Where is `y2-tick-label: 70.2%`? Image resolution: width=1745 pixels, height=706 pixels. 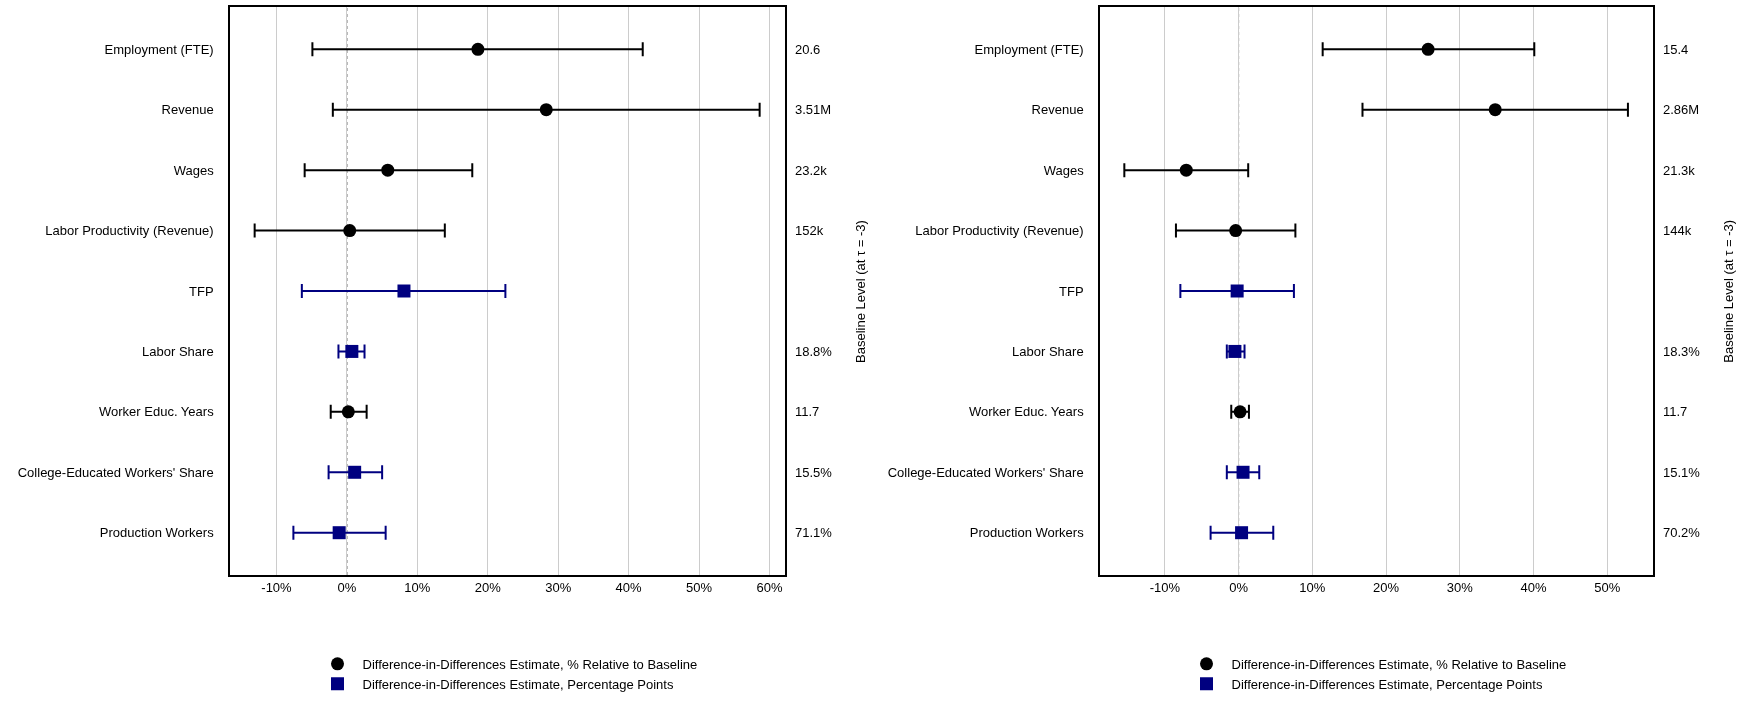 y2-tick-label: 70.2% is located at coordinates (1682, 532).